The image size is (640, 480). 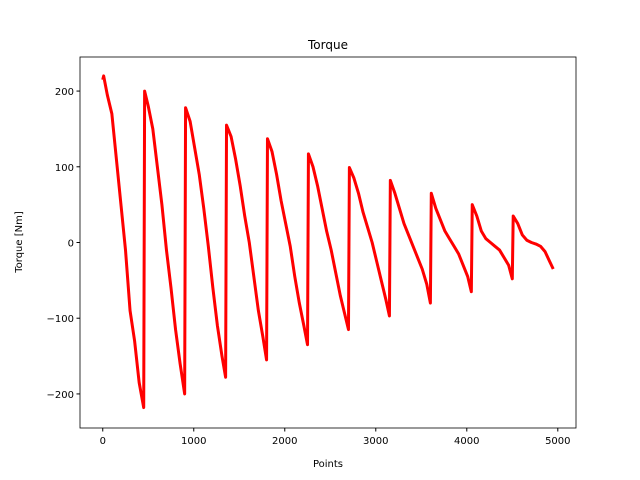 I want to click on y-tick-label: 0, so click(x=71, y=244).